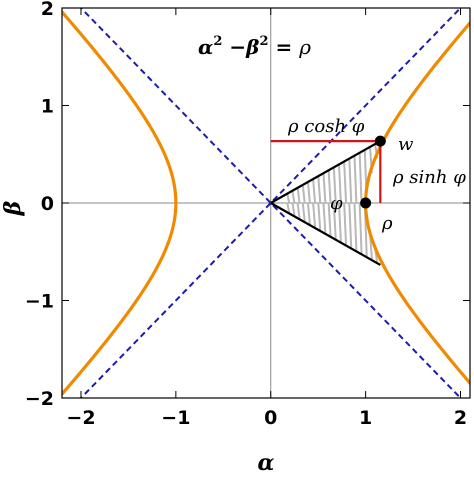 This screenshot has height=478, width=474. What do you see at coordinates (304, 47) in the screenshot?
I see `eq-rho: ρ` at bounding box center [304, 47].